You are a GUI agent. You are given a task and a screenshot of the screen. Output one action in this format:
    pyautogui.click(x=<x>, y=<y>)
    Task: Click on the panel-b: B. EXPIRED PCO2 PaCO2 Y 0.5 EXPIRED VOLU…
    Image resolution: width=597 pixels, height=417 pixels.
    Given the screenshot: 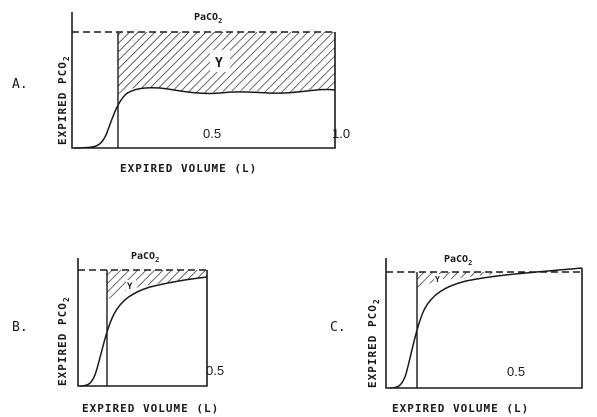 What is the action you would take?
    pyautogui.click(x=118, y=333)
    